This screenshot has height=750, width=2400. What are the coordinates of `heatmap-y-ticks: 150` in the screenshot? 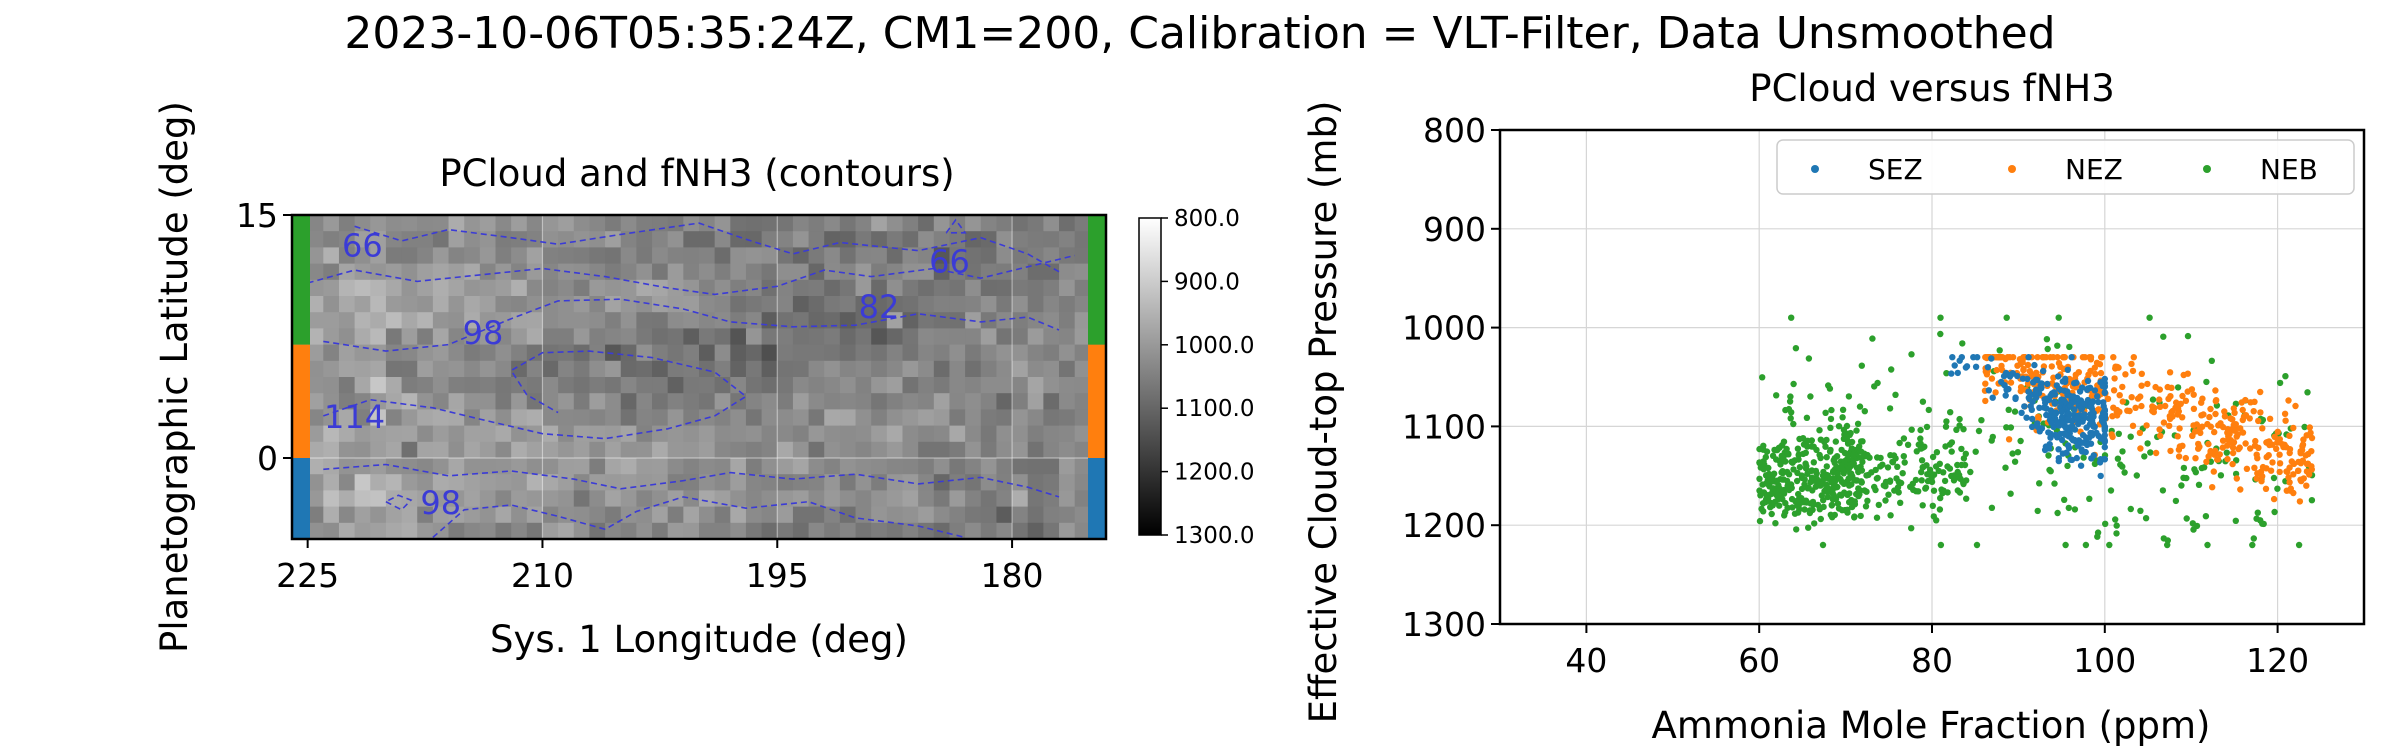 It's located at (264, 337).